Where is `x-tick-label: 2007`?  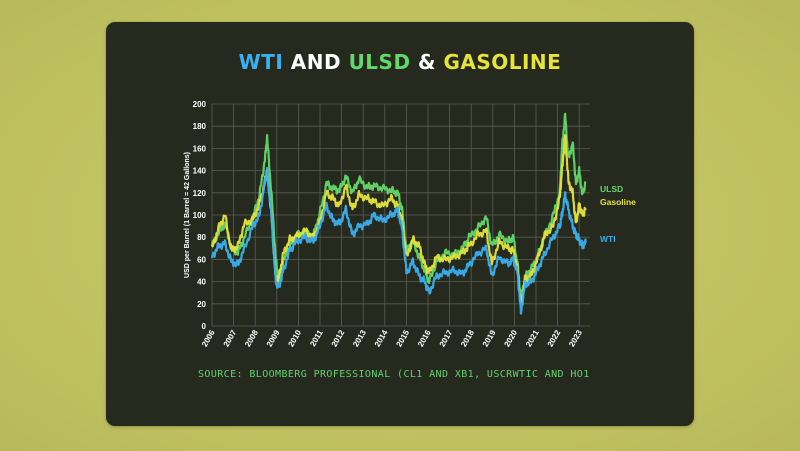 x-tick-label: 2007 is located at coordinates (230, 338).